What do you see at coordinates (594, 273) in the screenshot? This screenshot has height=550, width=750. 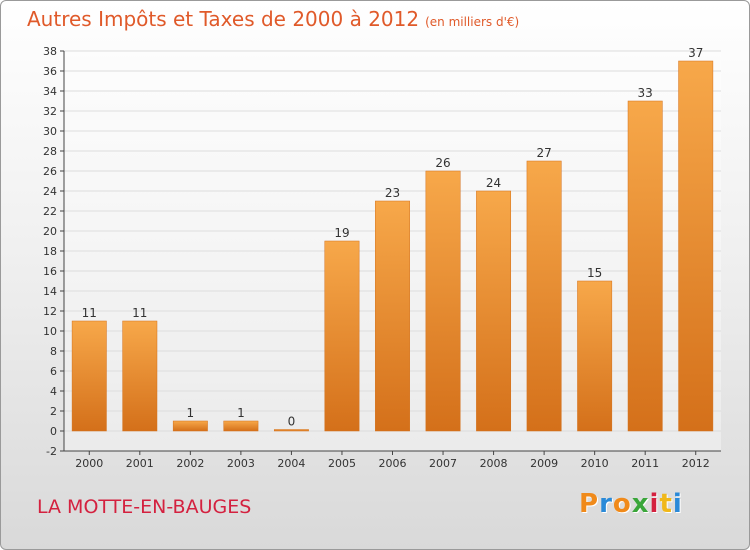 I see `data-label: 15` at bounding box center [594, 273].